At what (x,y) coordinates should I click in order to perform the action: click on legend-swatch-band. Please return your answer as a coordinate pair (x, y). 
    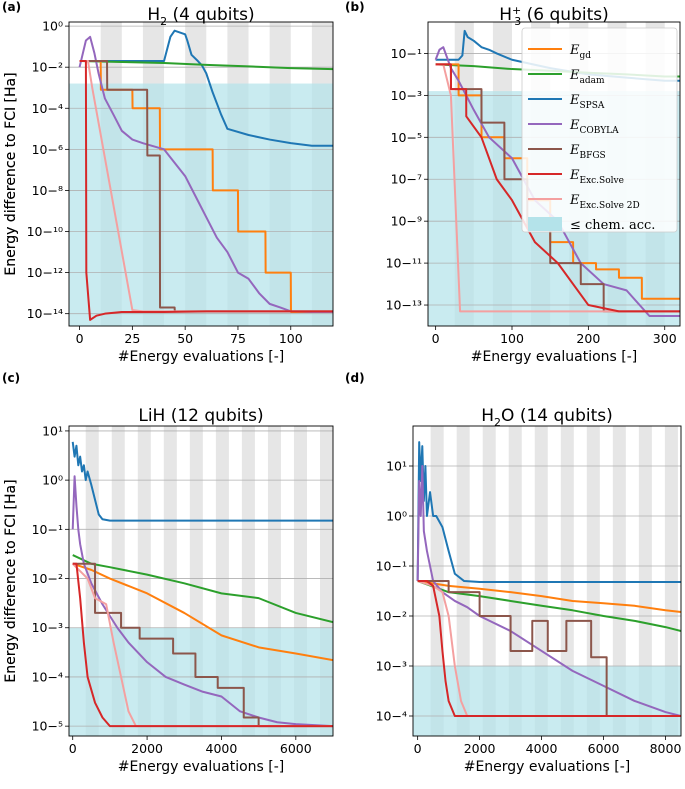
    Looking at the image, I should click on (545, 224).